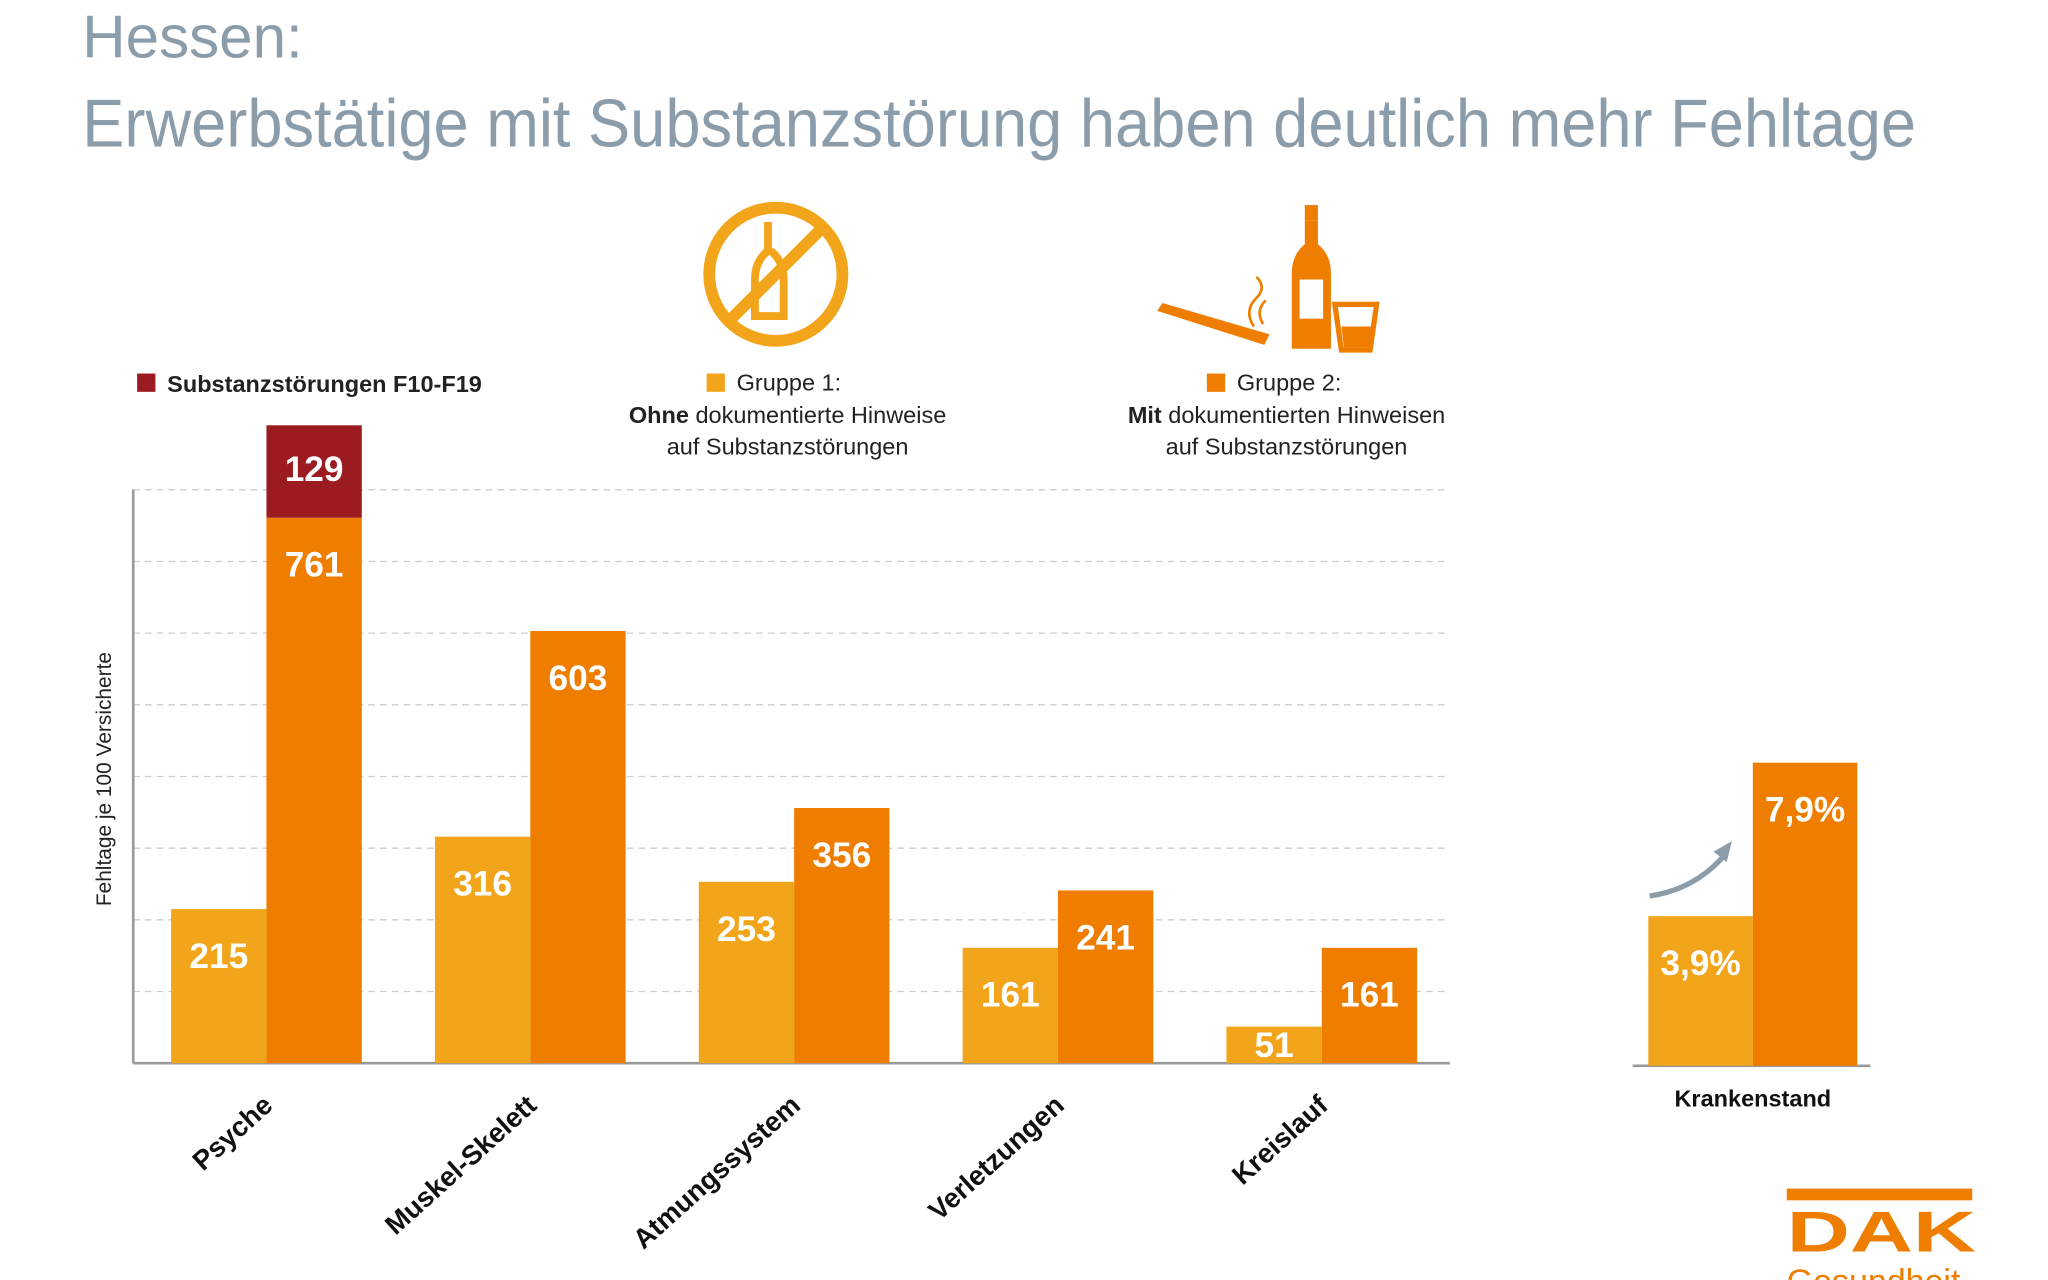  What do you see at coordinates (232, 1132) in the screenshot?
I see `x-tick-label: Psyche` at bounding box center [232, 1132].